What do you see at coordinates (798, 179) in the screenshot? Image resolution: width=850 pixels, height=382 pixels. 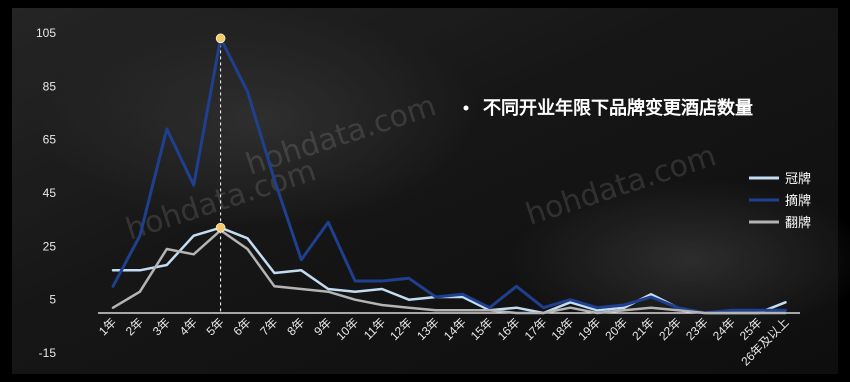 I see `legend-label: 冠牌` at bounding box center [798, 179].